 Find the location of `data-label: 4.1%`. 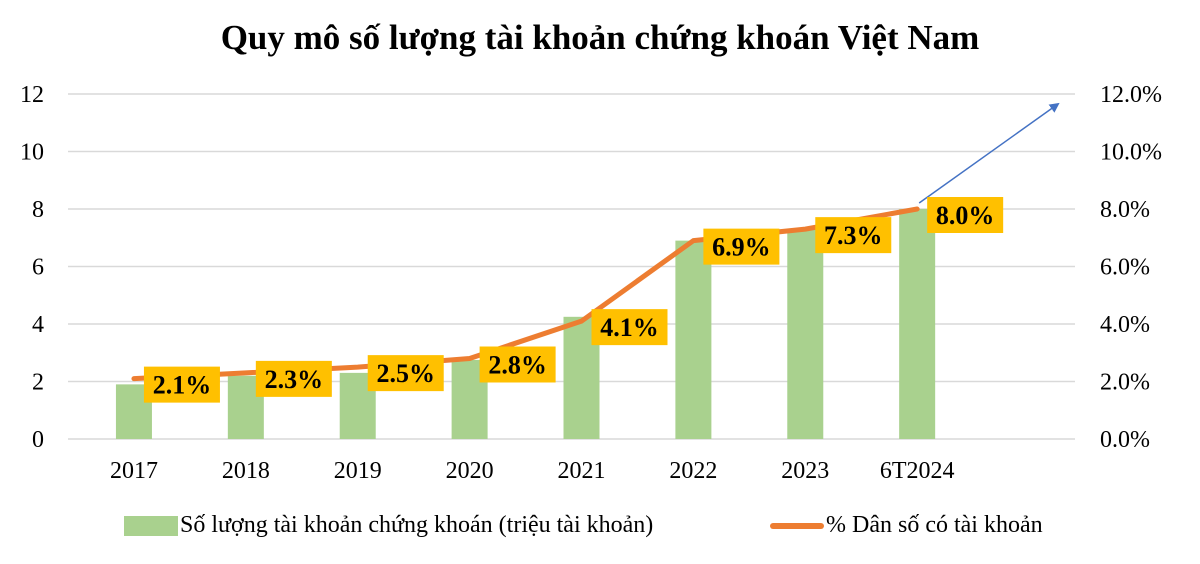

data-label: 4.1% is located at coordinates (629, 327).